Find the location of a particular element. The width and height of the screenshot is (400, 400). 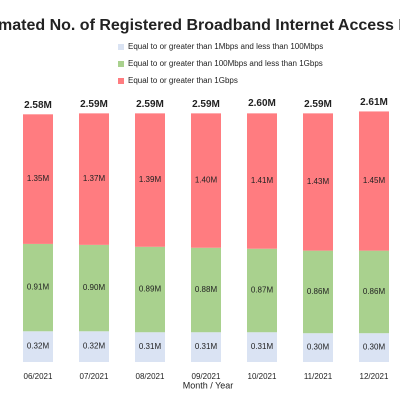

value-label: 1.39M is located at coordinates (150, 179).